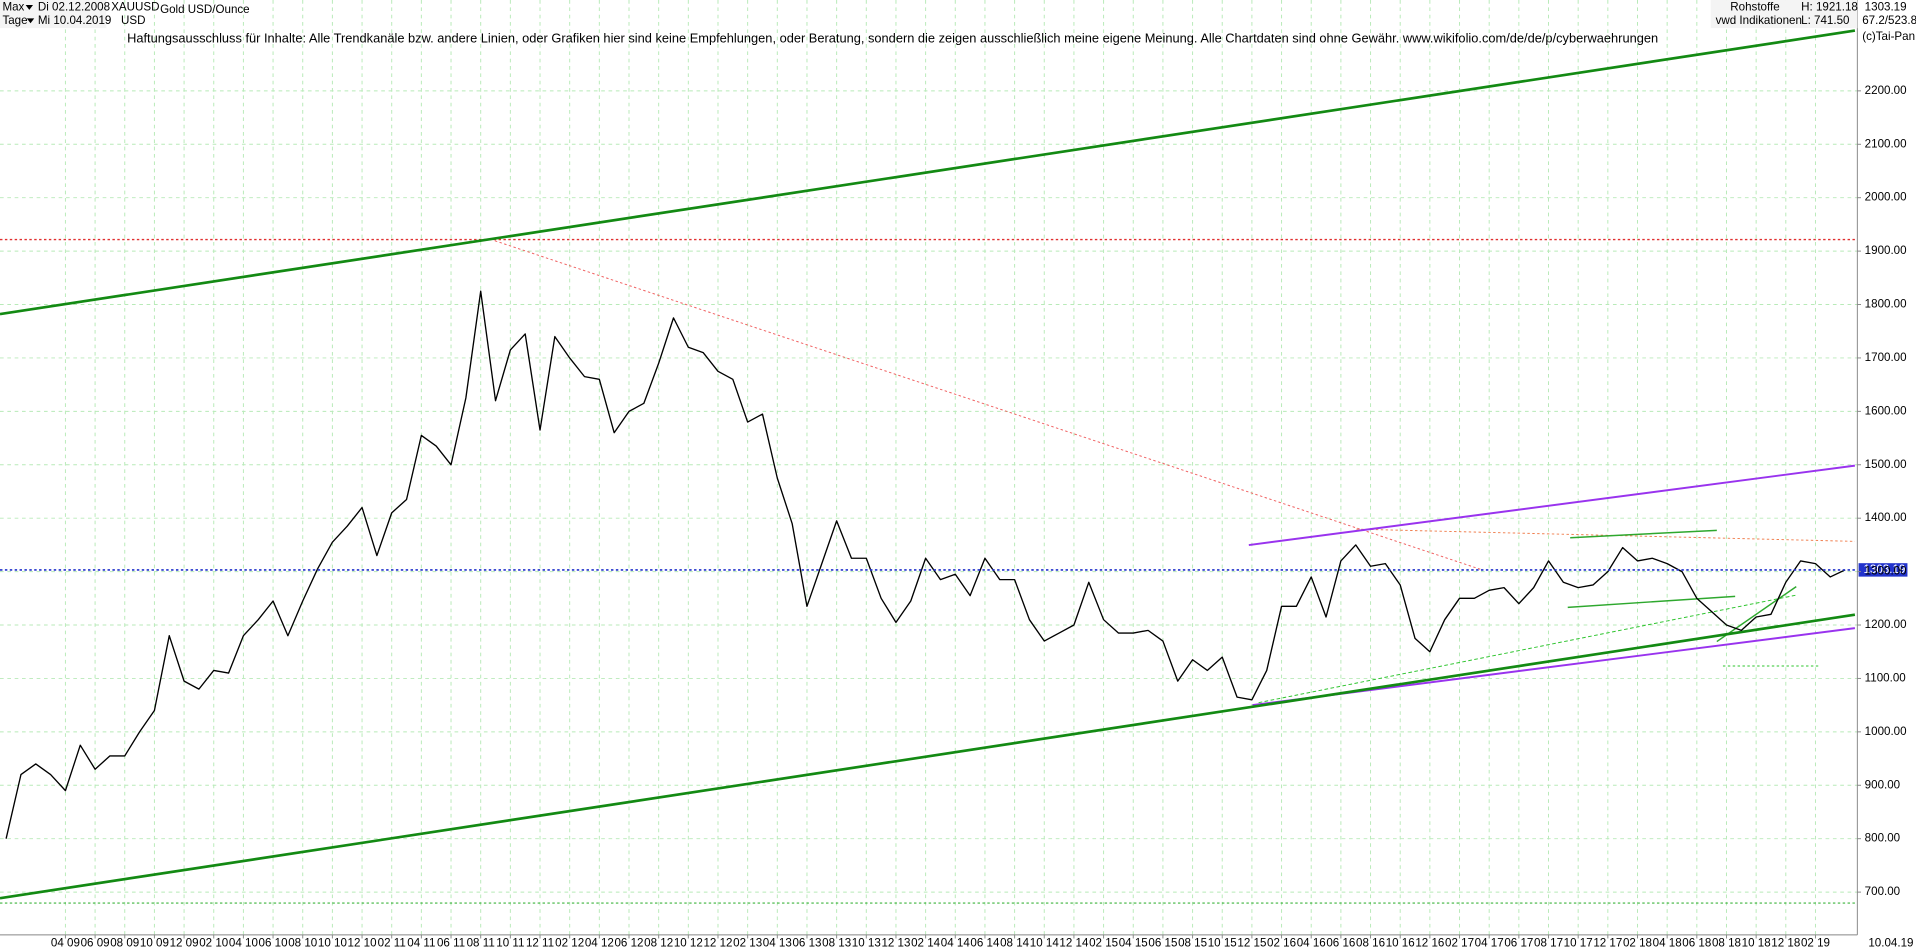 The width and height of the screenshot is (1916, 952). I want to click on x-tick-label: 02 16, so click(1281, 942).